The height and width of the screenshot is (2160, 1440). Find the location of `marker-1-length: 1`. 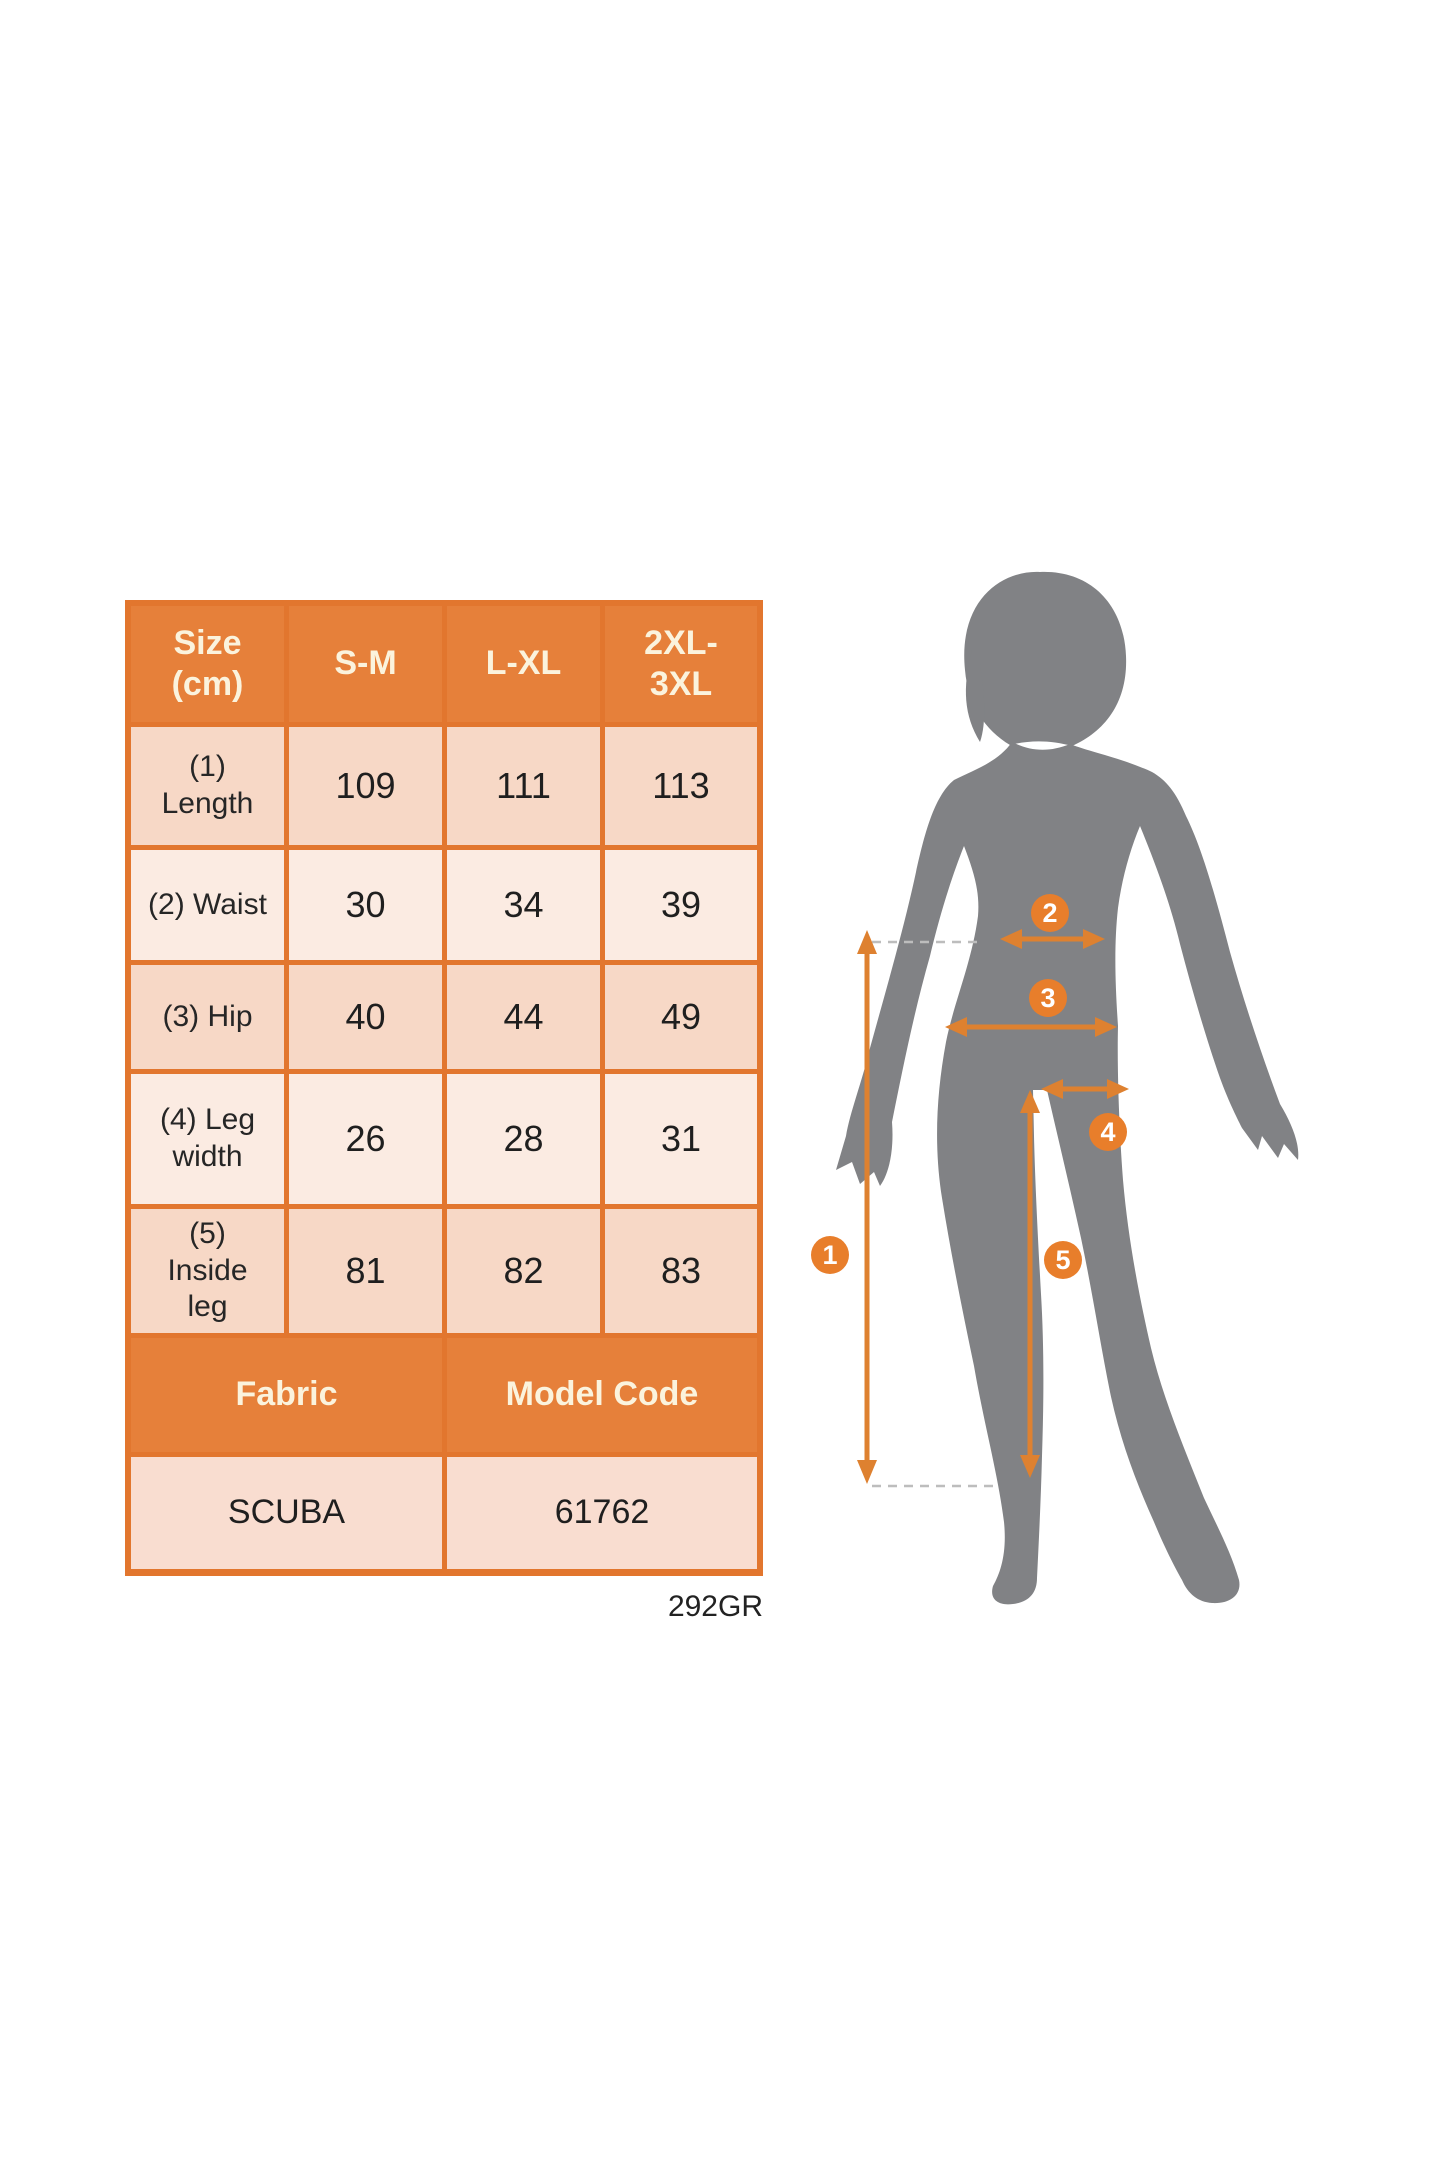

marker-1-length: 1 is located at coordinates (830, 1255).